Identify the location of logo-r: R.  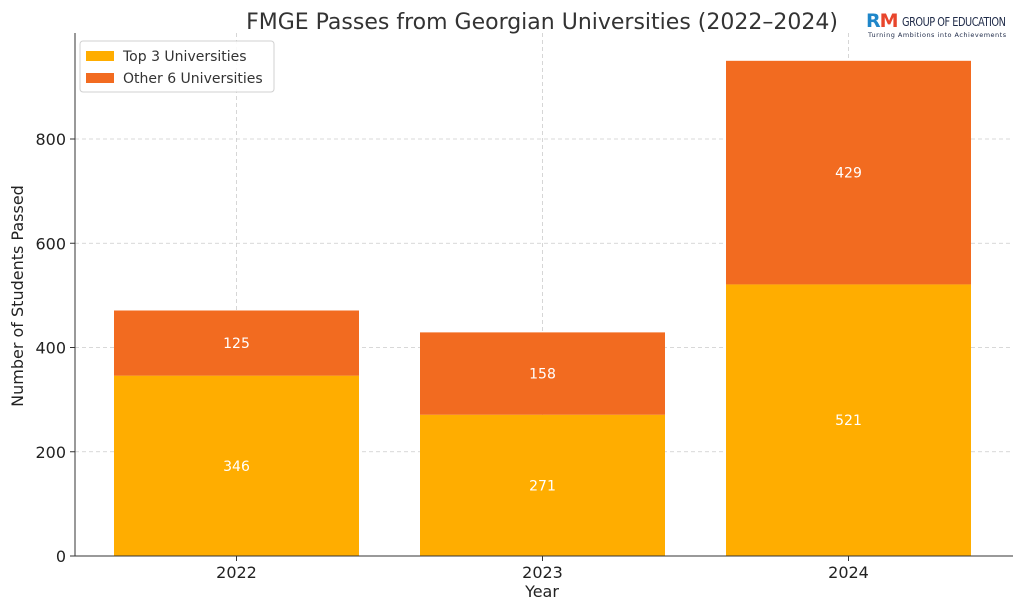
(873, 21).